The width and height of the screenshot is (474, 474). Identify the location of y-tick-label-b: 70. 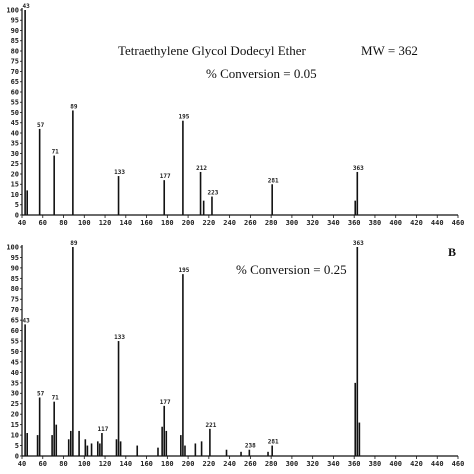
(15, 310).